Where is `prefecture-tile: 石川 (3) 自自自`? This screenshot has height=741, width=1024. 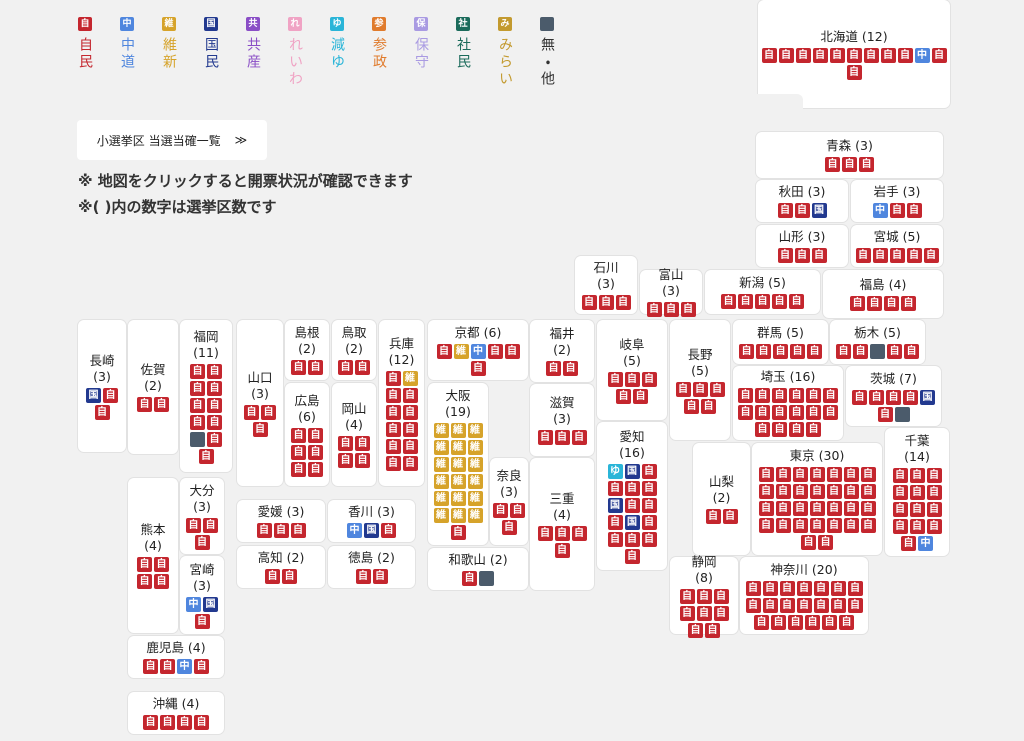 prefecture-tile: 石川 (3) 自自自 is located at coordinates (606, 285).